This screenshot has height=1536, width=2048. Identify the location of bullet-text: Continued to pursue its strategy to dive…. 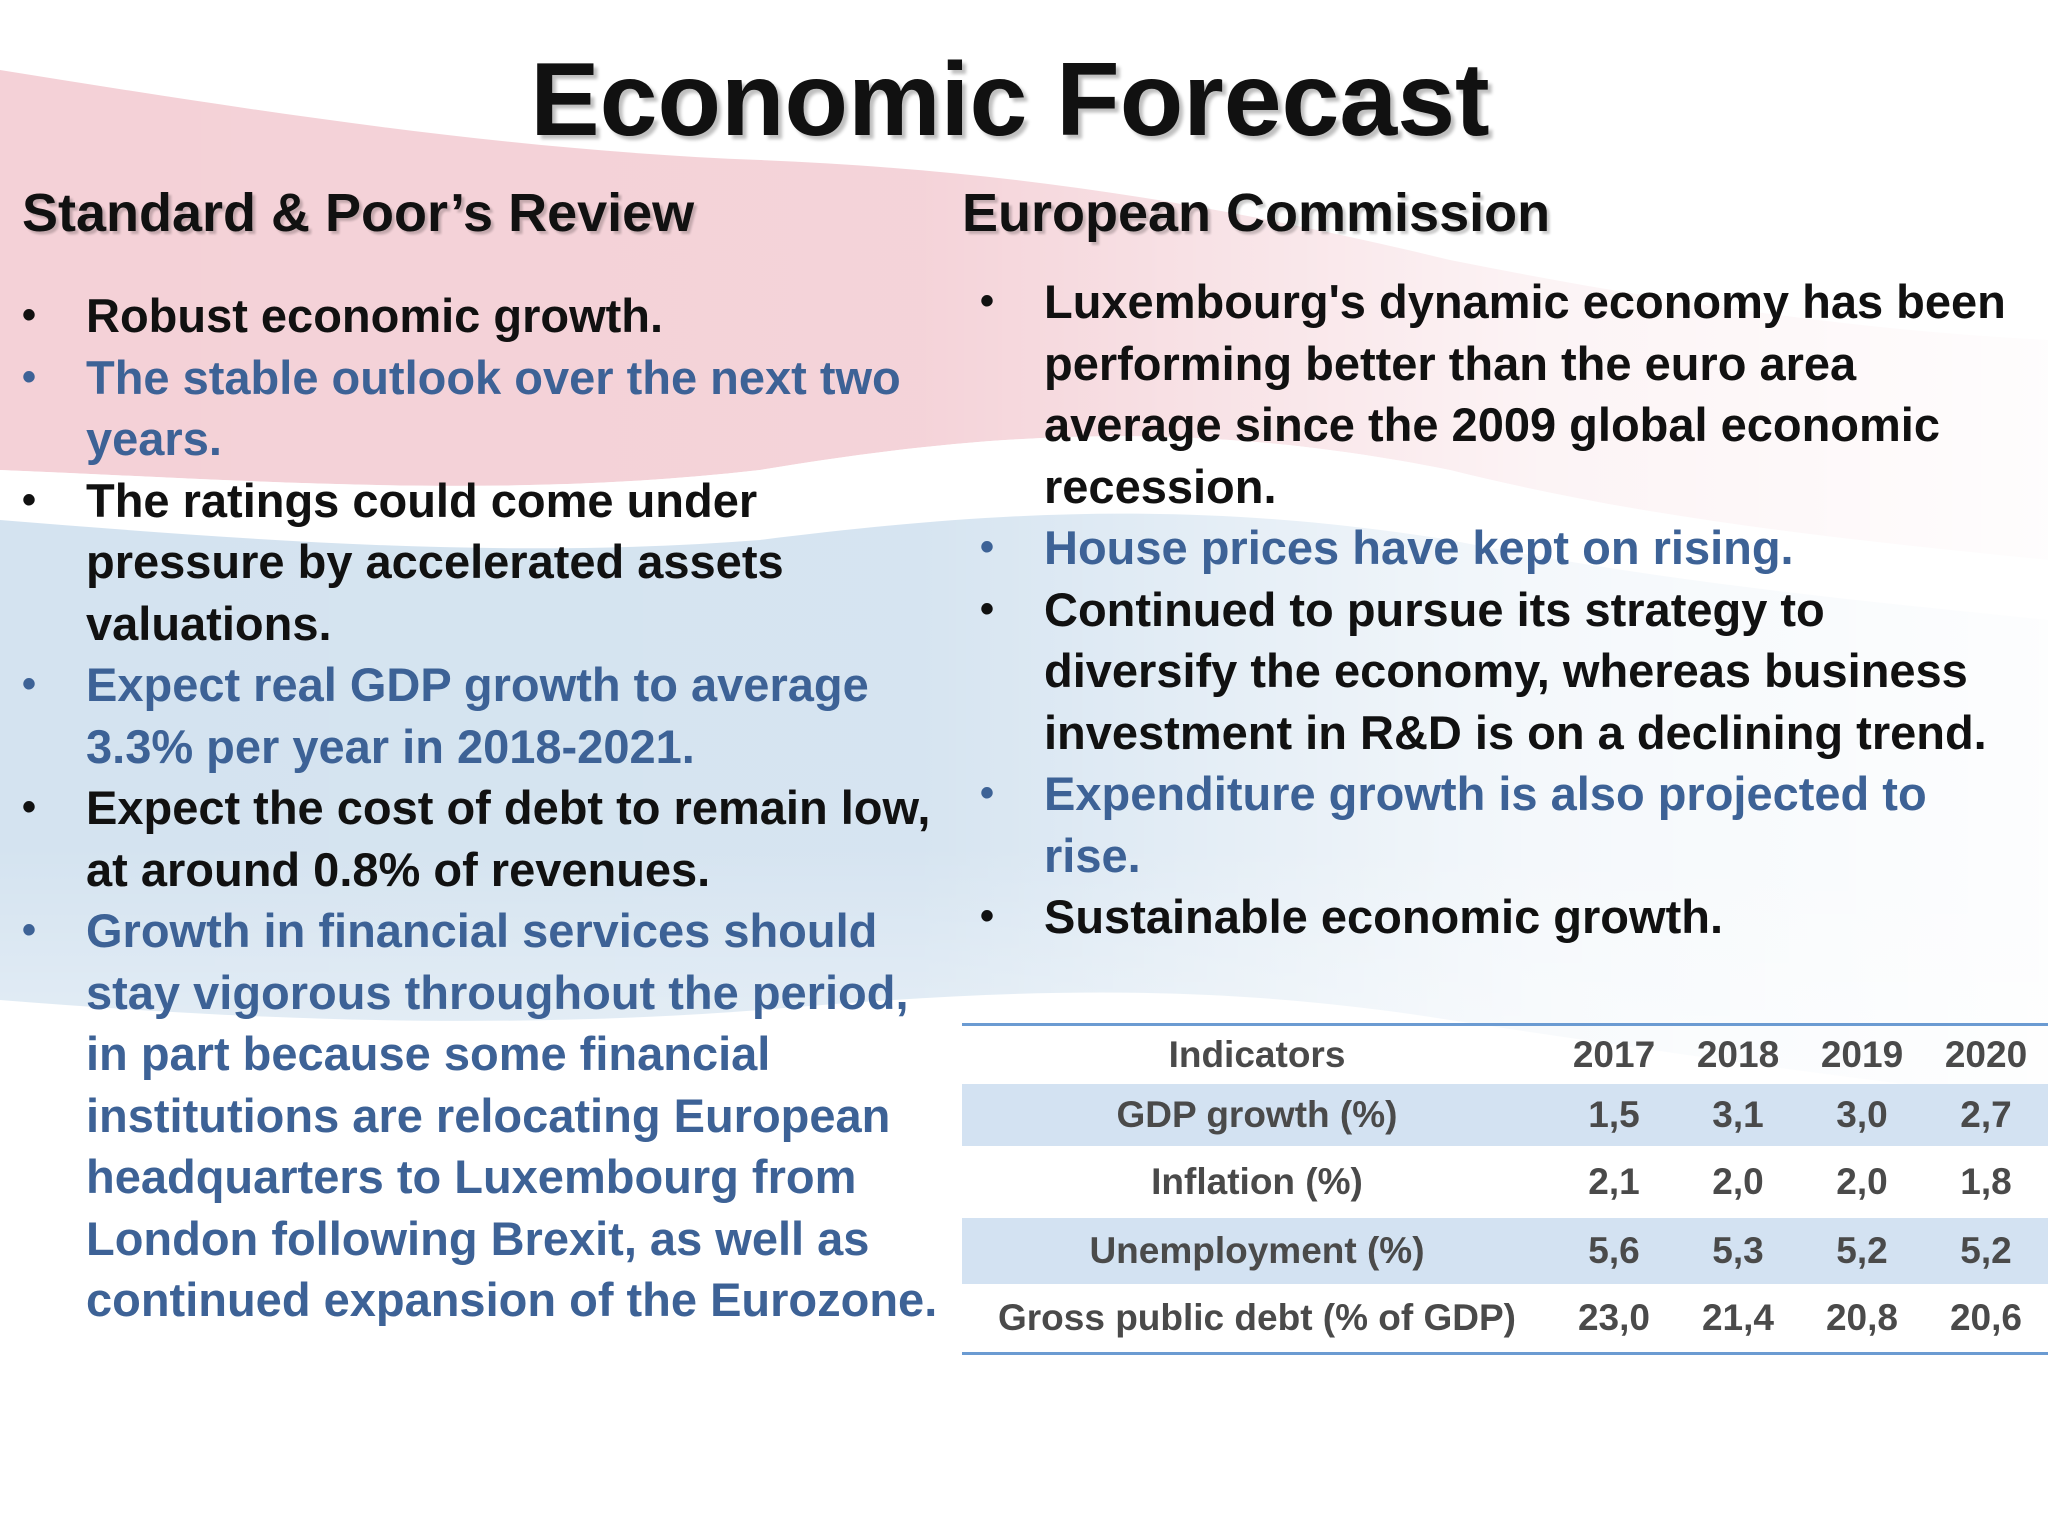
(1515, 670).